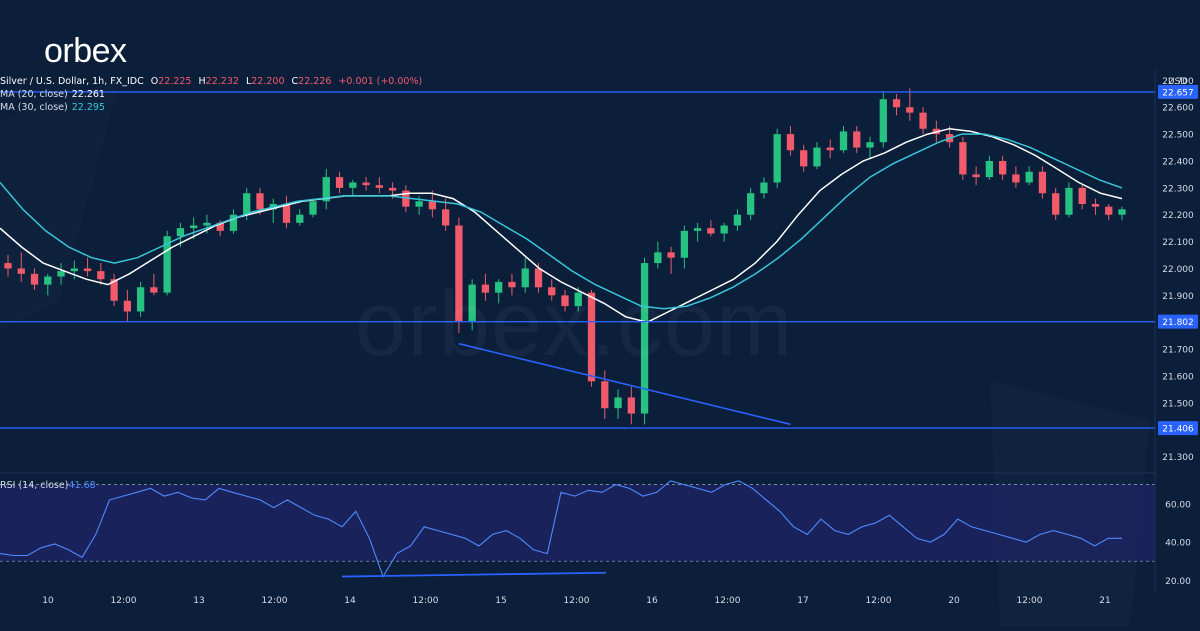 The width and height of the screenshot is (1200, 631). Describe the element at coordinates (48, 485) in the screenshot. I see `rsi-legend: RSI (14, close)41.68` at that location.